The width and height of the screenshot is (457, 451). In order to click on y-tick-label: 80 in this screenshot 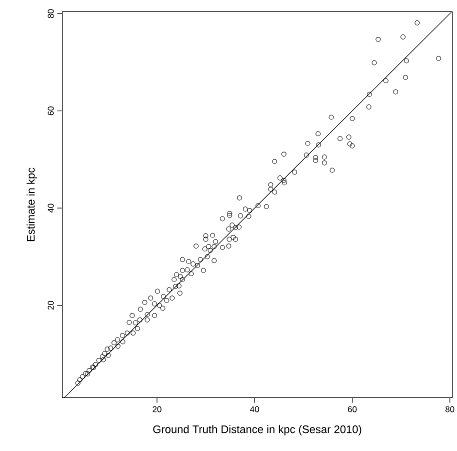, I will do `click(51, 13)`.